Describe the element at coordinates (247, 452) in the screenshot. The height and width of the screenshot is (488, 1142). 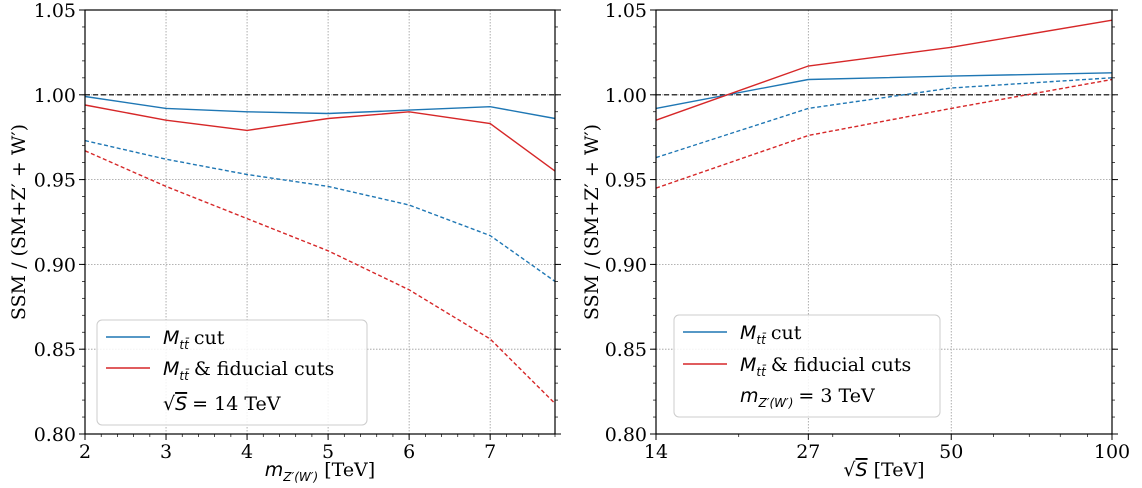
I see `left-xtick-label: 4` at that location.